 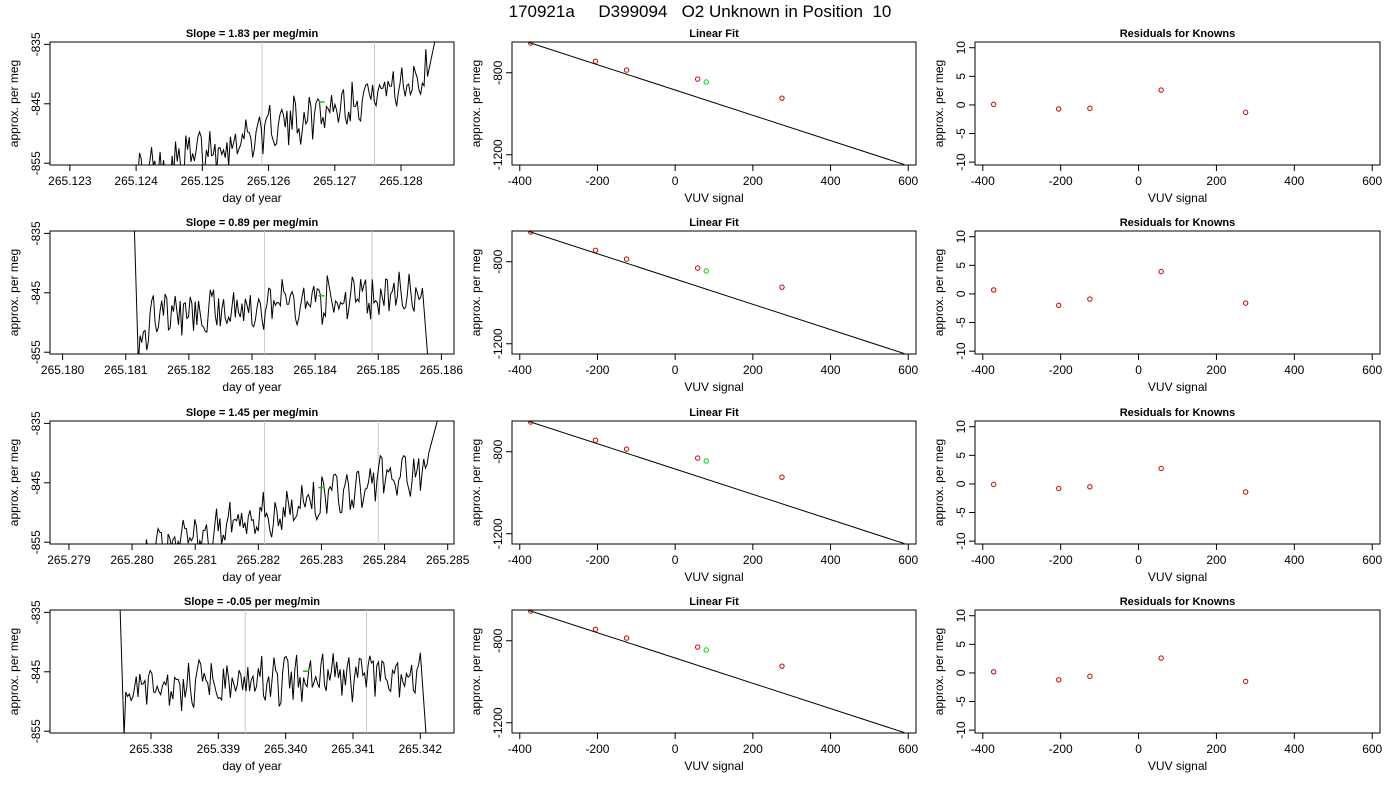 What do you see at coordinates (36, 423) in the screenshot?
I see `y-tick-label: -835` at bounding box center [36, 423].